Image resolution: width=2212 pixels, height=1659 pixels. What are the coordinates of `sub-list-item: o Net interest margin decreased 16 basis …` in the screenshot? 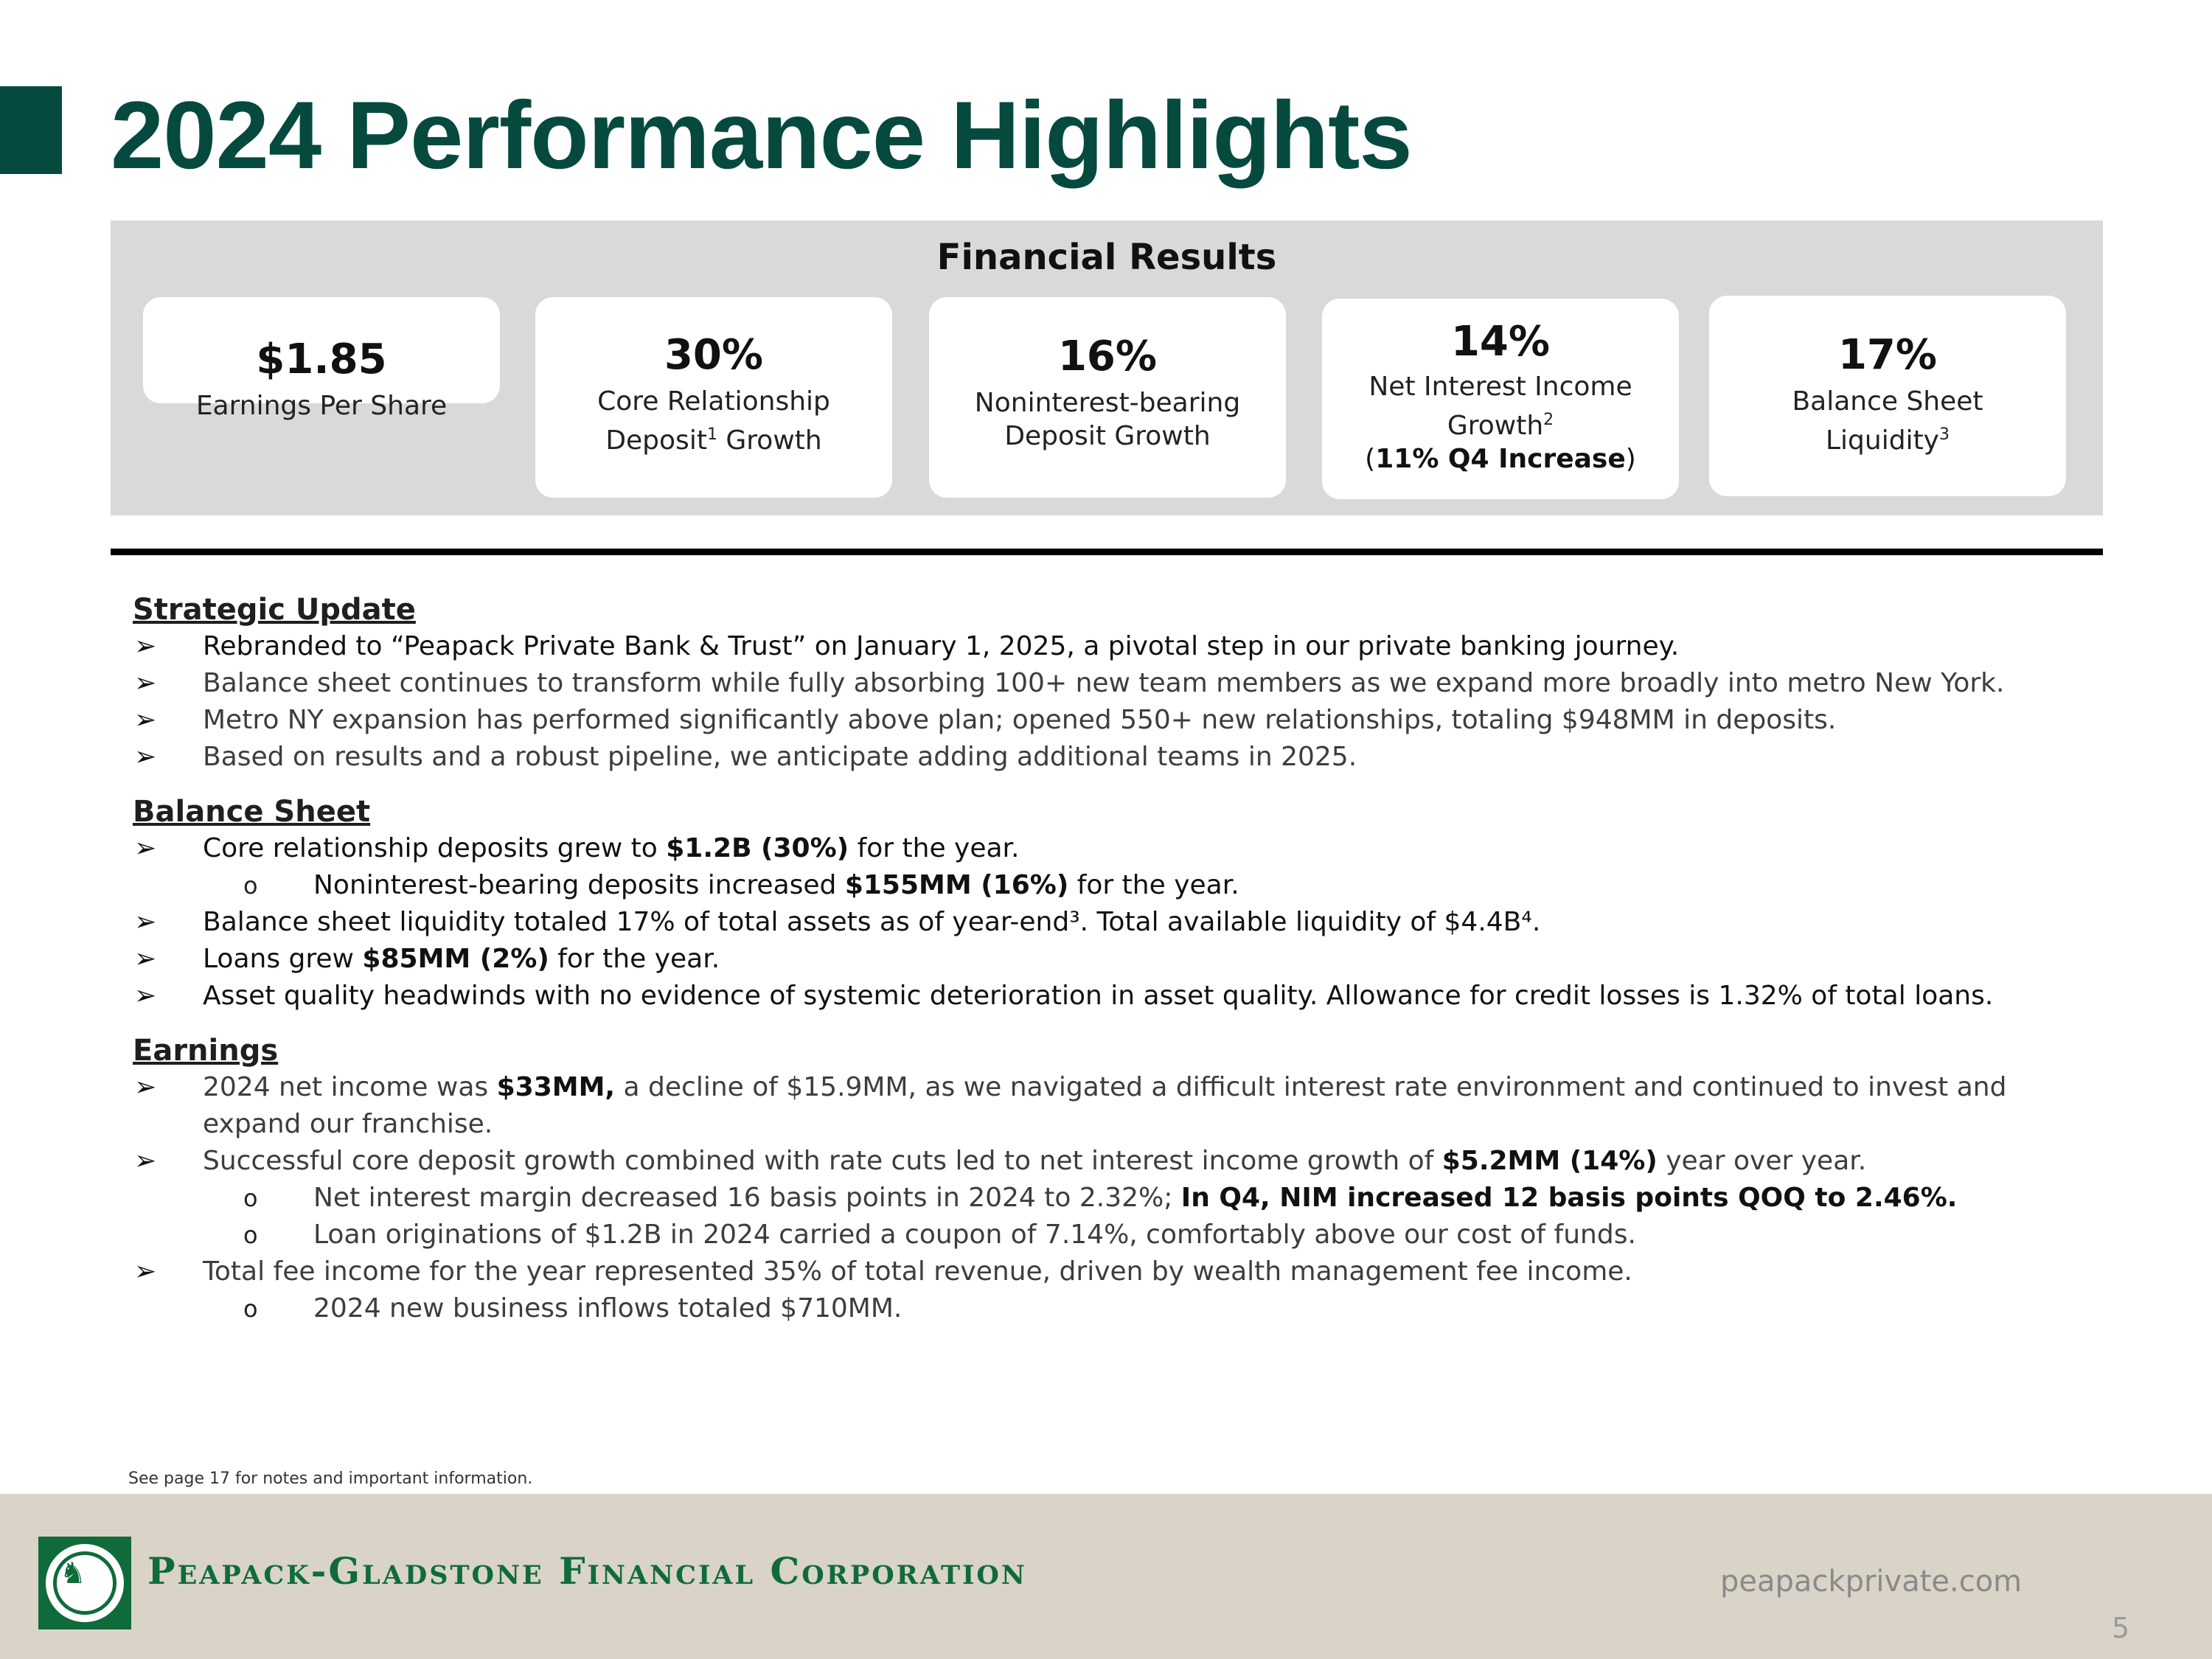 It's located at (1121, 1198).